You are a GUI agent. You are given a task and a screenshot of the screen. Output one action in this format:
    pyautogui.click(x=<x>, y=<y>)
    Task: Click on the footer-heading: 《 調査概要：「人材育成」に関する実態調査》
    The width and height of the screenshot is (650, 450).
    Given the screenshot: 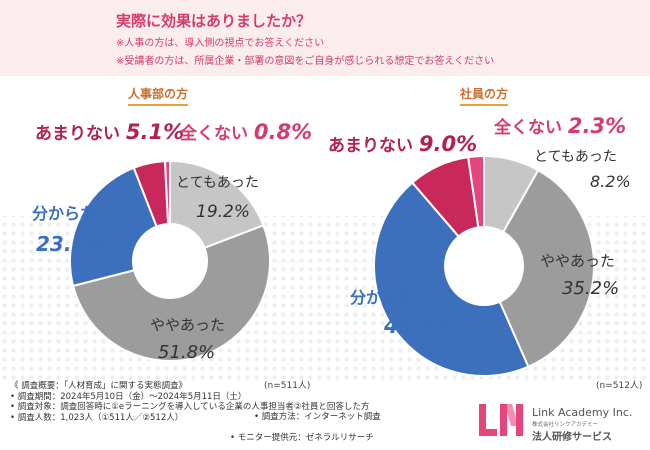 What is the action you would take?
    pyautogui.click(x=98, y=386)
    